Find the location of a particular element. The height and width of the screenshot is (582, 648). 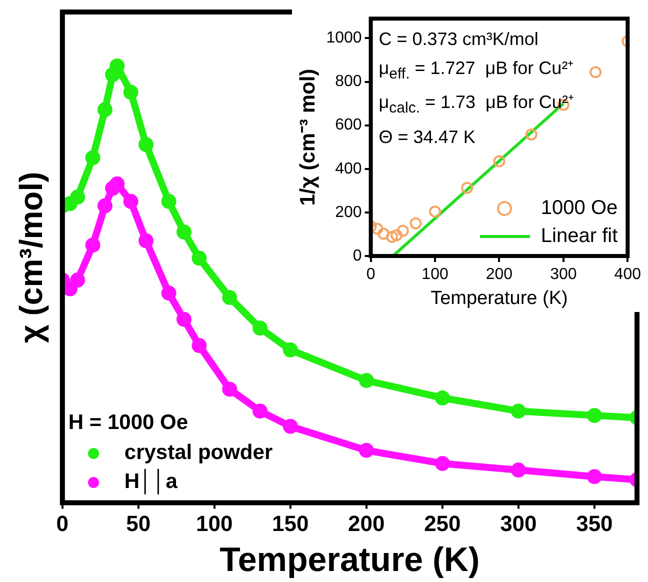

annotation: C = 0.373 cm³K/mol is located at coordinates (459, 39).